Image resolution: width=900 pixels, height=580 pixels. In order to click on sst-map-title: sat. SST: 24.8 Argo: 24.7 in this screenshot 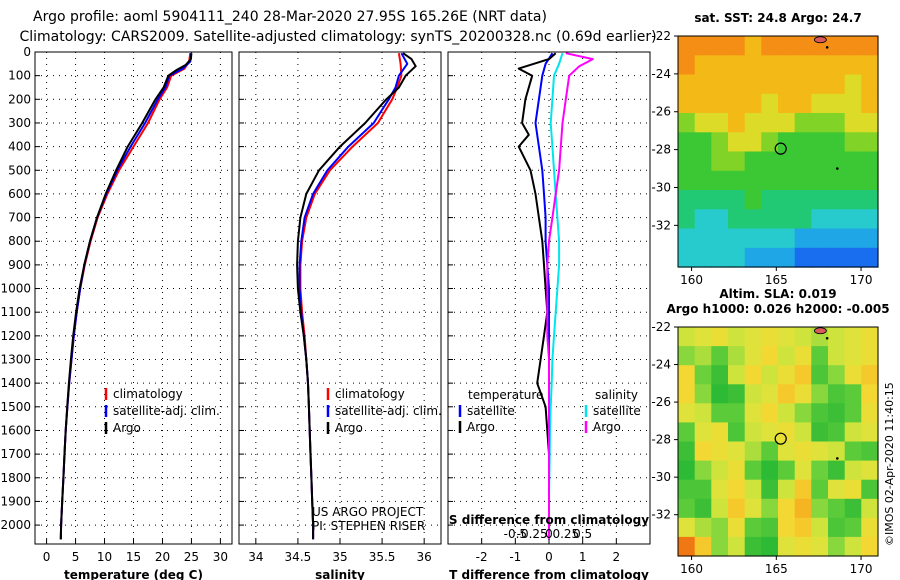, I will do `click(777, 18)`.